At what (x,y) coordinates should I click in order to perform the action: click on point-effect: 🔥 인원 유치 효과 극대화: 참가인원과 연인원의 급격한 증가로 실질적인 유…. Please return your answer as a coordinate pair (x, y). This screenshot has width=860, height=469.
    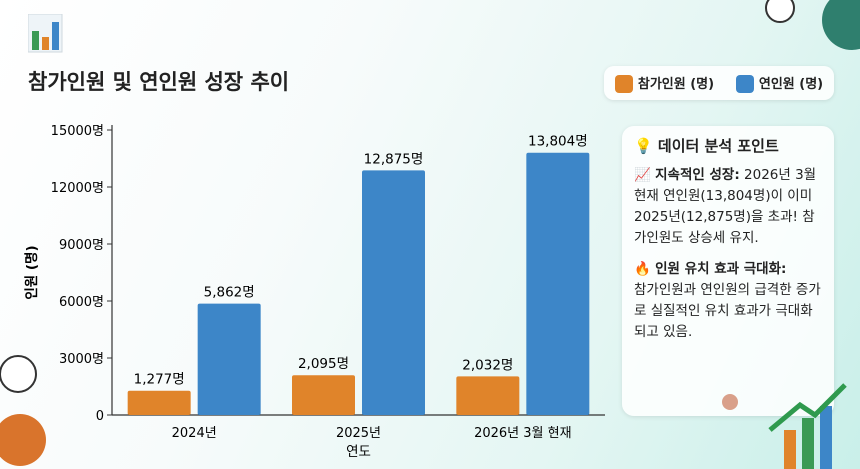
    Looking at the image, I should click on (727, 300).